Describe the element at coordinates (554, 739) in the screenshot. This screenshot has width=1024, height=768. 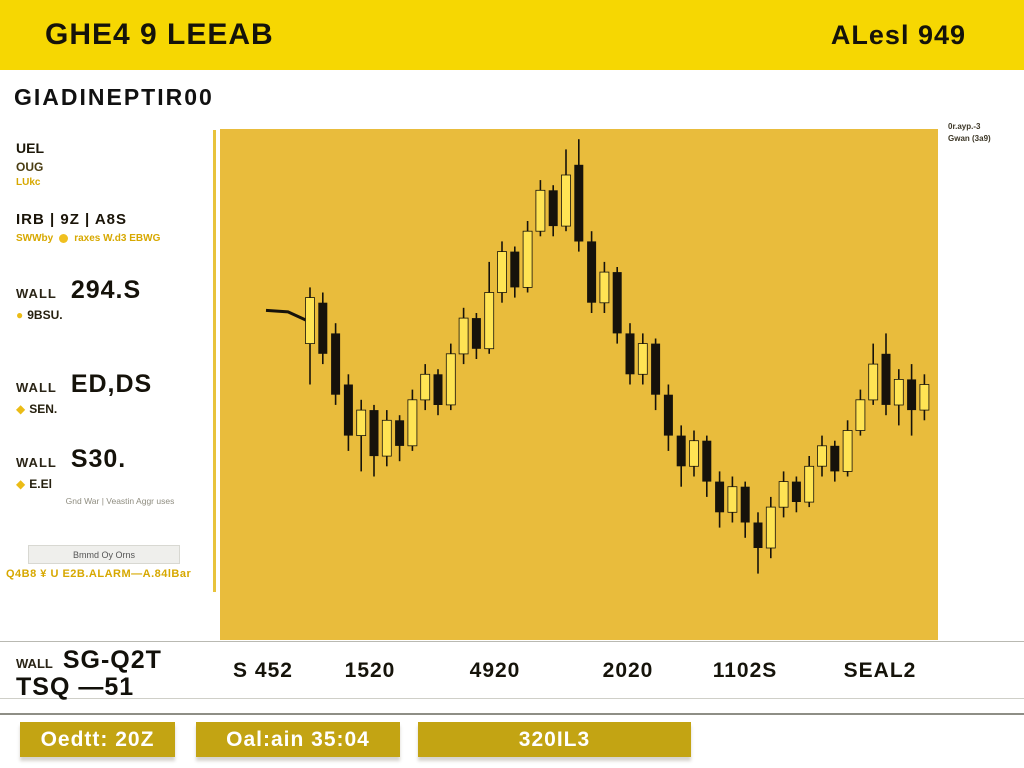
I see `footer-button-3: 320IL3` at that location.